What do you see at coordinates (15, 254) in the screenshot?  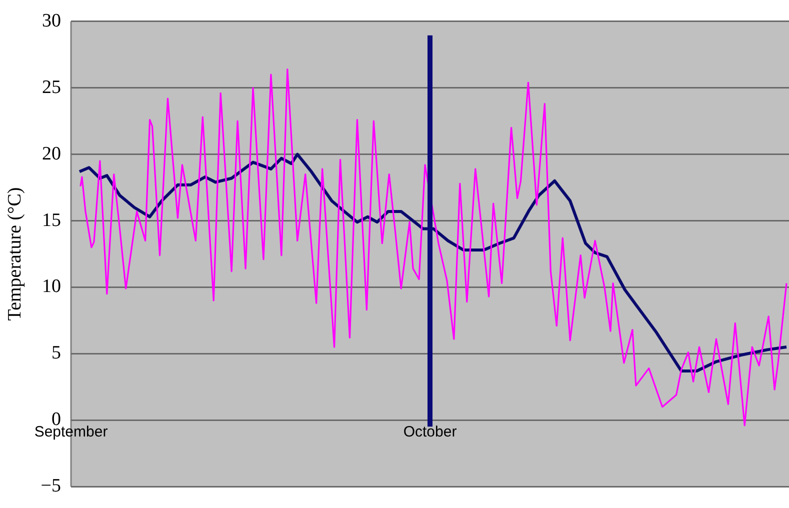 I see `y-axis-title: Temperature (°C)` at bounding box center [15, 254].